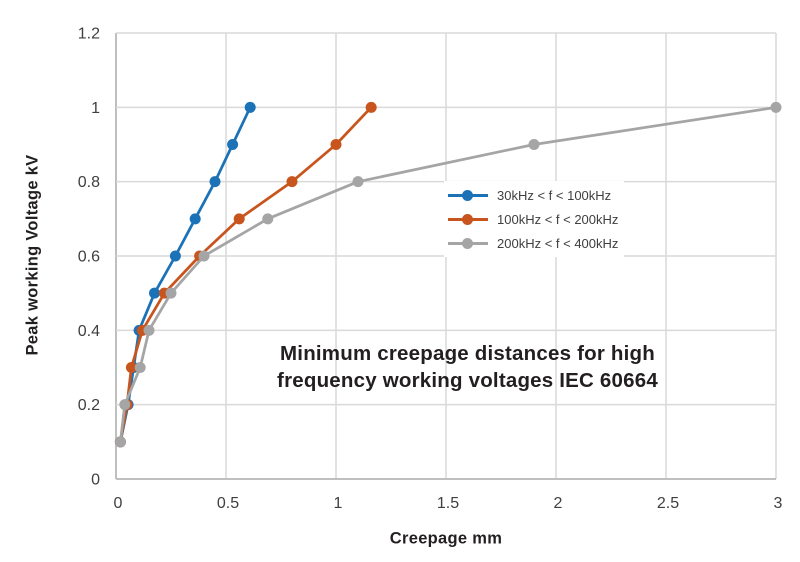 The height and width of the screenshot is (562, 800). Describe the element at coordinates (558, 243) in the screenshot. I see `legend-label-200khz-400khz: 200kHz < f < 400kHz` at that location.